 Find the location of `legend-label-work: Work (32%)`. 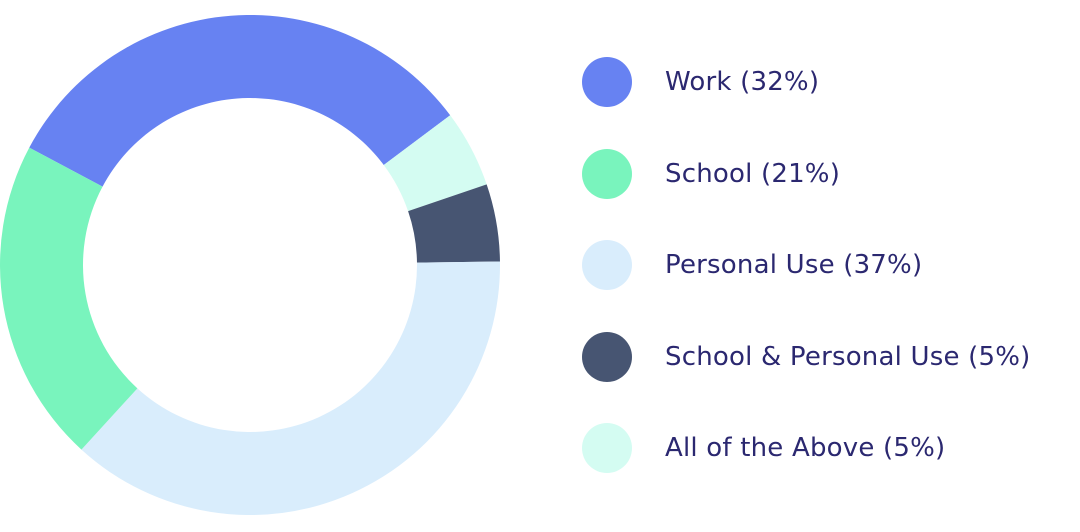

legend-label-work: Work (32%) is located at coordinates (742, 82).